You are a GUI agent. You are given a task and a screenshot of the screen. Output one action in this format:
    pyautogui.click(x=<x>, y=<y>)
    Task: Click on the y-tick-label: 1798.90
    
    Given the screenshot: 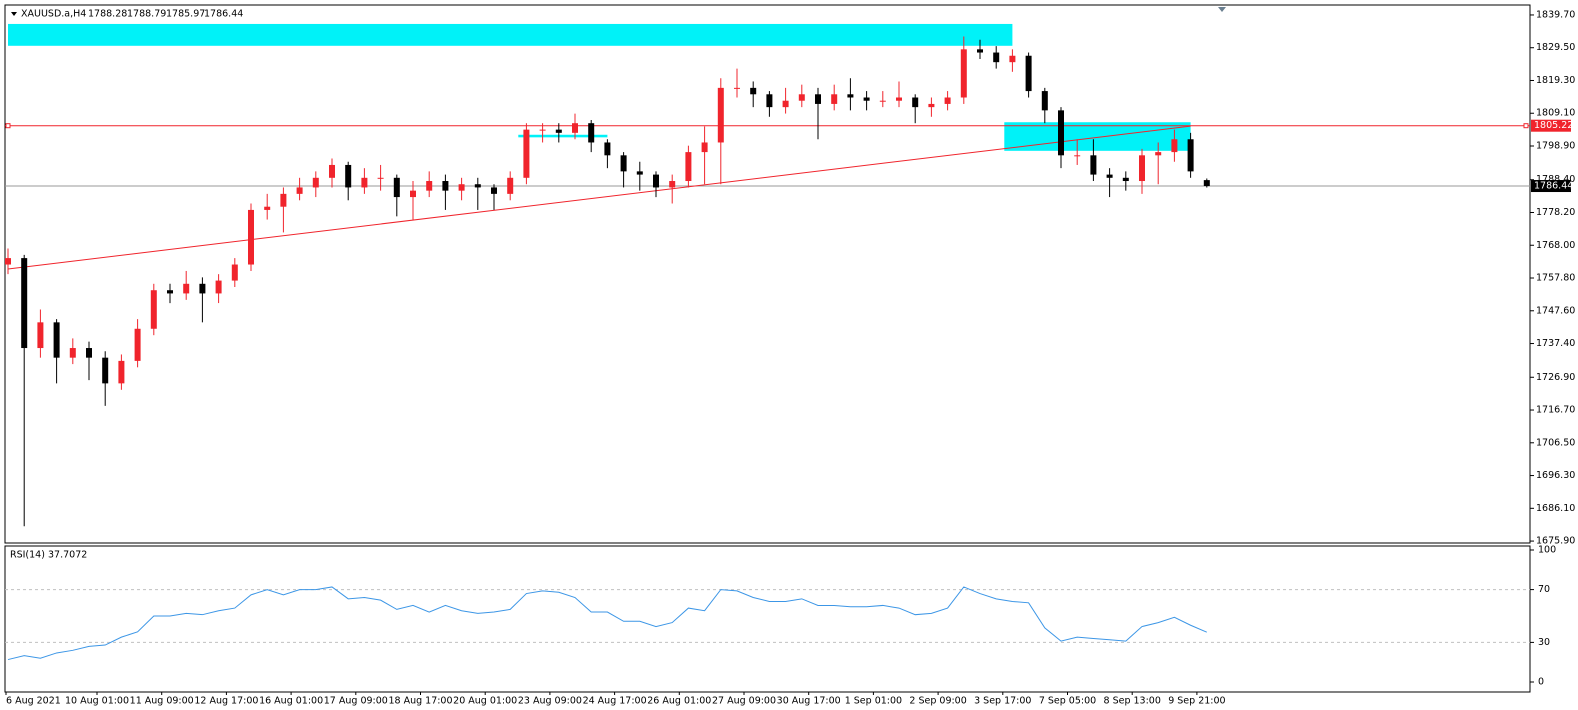 What is the action you would take?
    pyautogui.click(x=1555, y=146)
    